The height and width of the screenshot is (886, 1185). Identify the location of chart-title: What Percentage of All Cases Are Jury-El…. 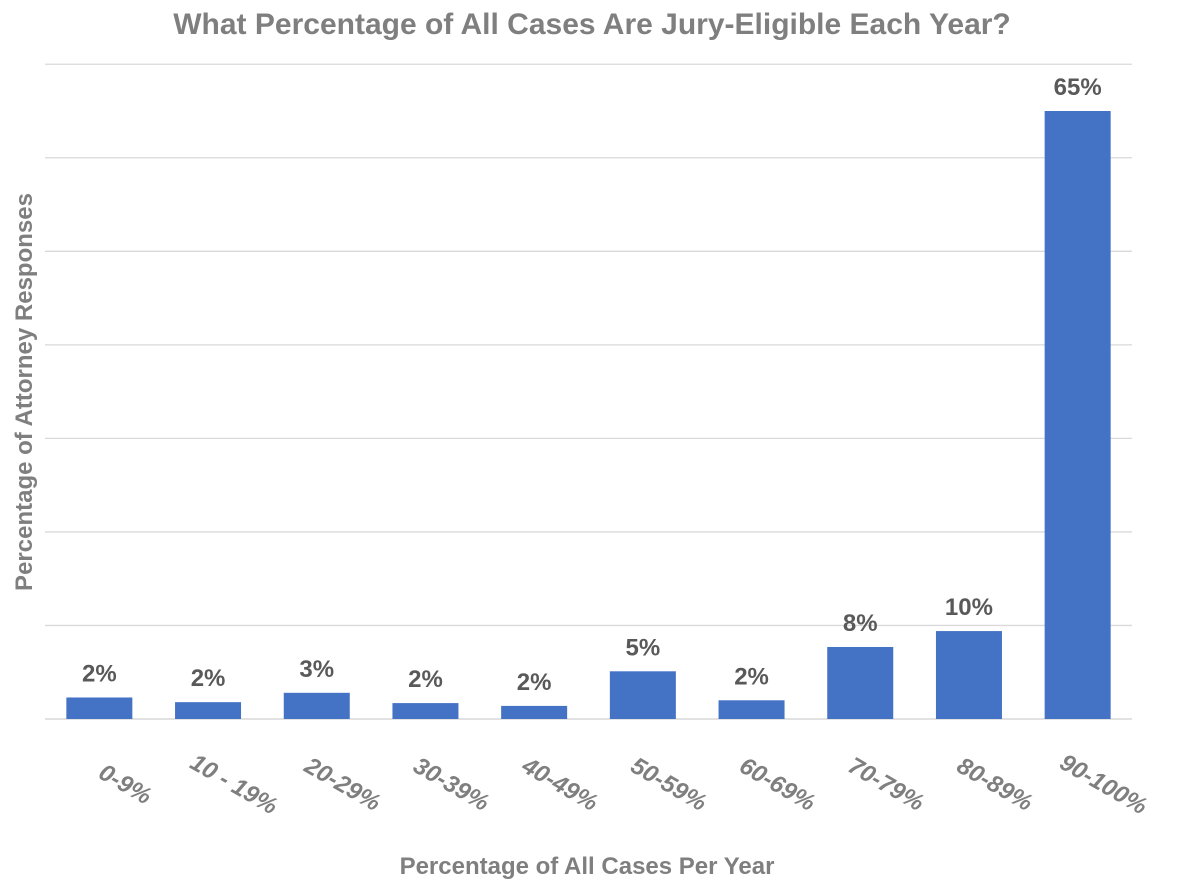
(592, 24).